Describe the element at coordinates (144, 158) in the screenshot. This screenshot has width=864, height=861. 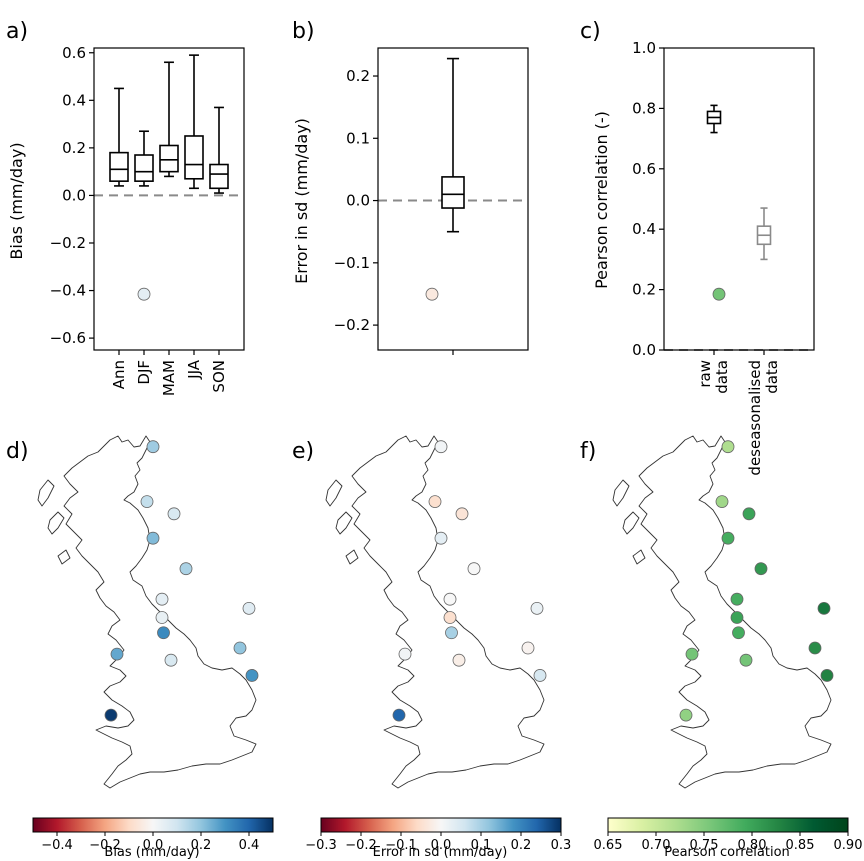
I see `box-djf` at that location.